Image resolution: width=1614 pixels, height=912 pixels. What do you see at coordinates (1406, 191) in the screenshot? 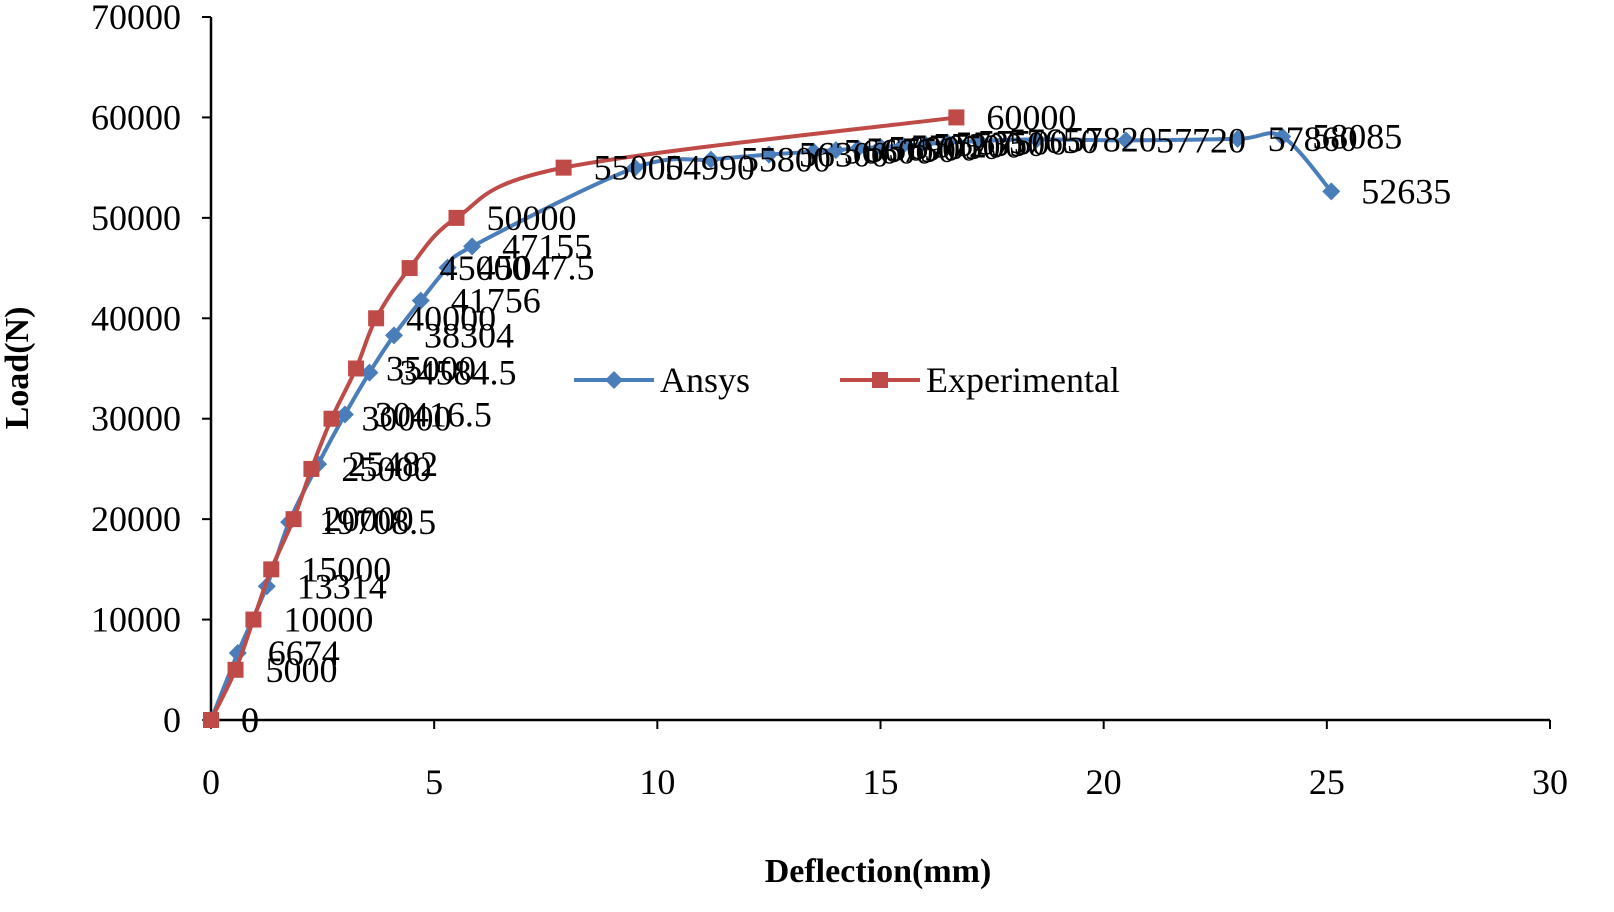
I see `ansys-data-label: 52635` at bounding box center [1406, 191].